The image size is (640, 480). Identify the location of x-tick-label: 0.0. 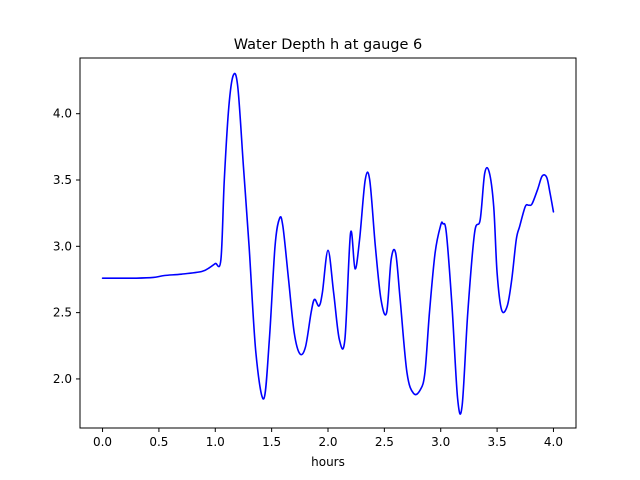
(102, 442).